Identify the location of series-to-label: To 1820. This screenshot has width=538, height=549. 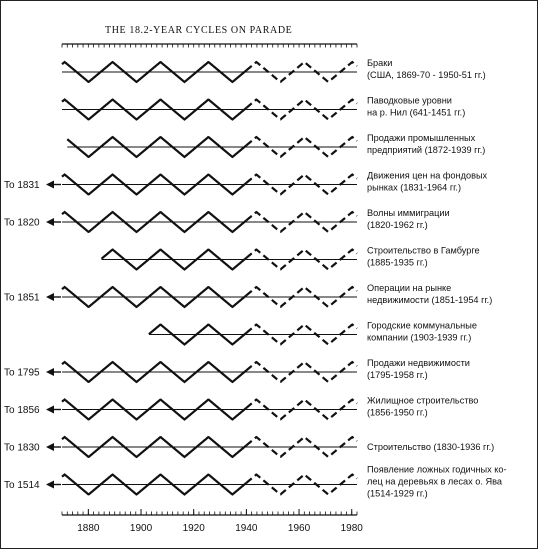
(22, 223).